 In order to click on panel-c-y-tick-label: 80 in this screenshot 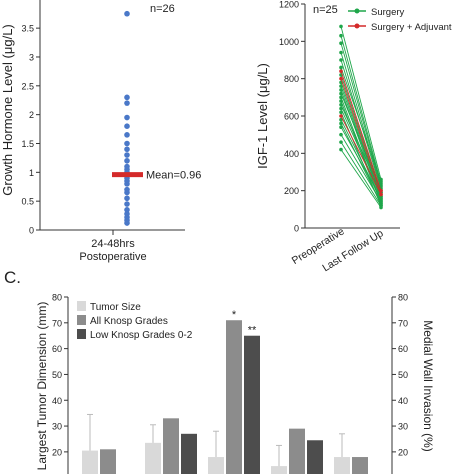, I will do `click(57, 298)`.